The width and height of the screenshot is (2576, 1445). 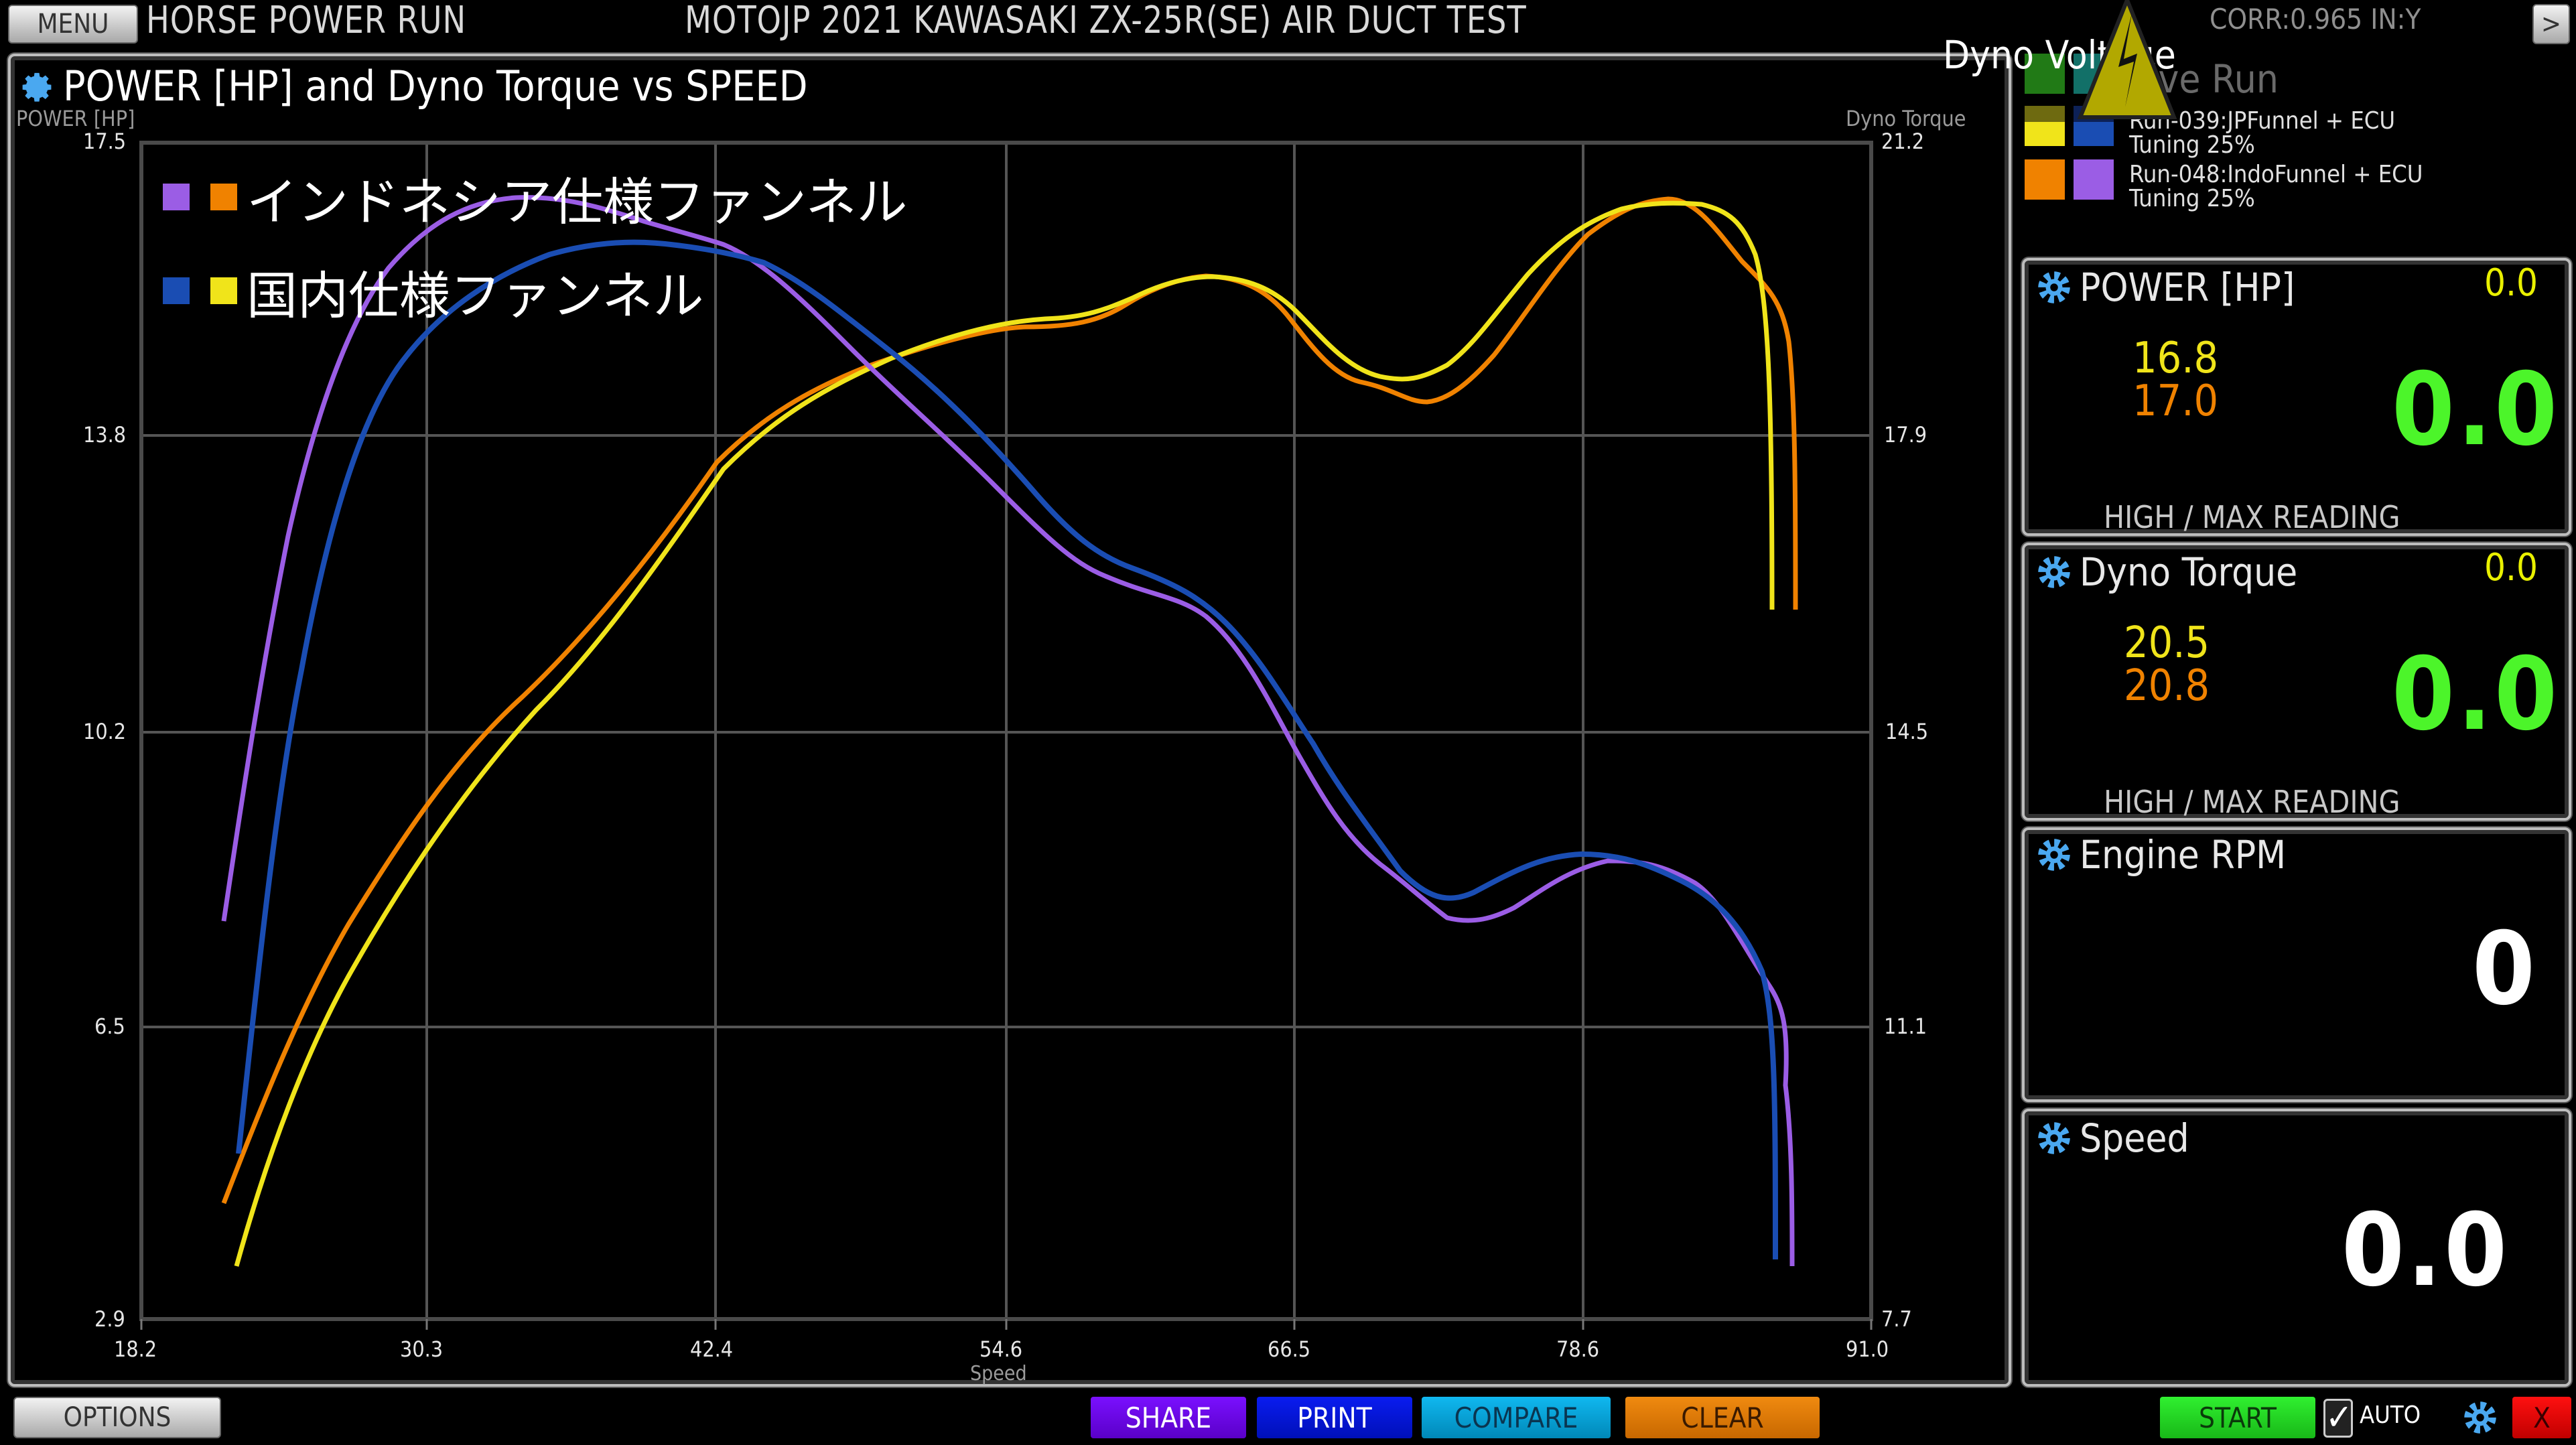 What do you see at coordinates (1289, 1349) in the screenshot?
I see `x-tick: 66.5` at bounding box center [1289, 1349].